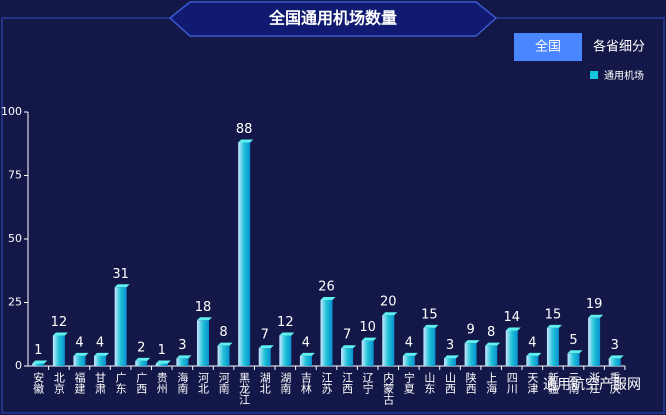 This screenshot has height=415, width=666. I want to click on button-label: 各省细分, so click(619, 47).